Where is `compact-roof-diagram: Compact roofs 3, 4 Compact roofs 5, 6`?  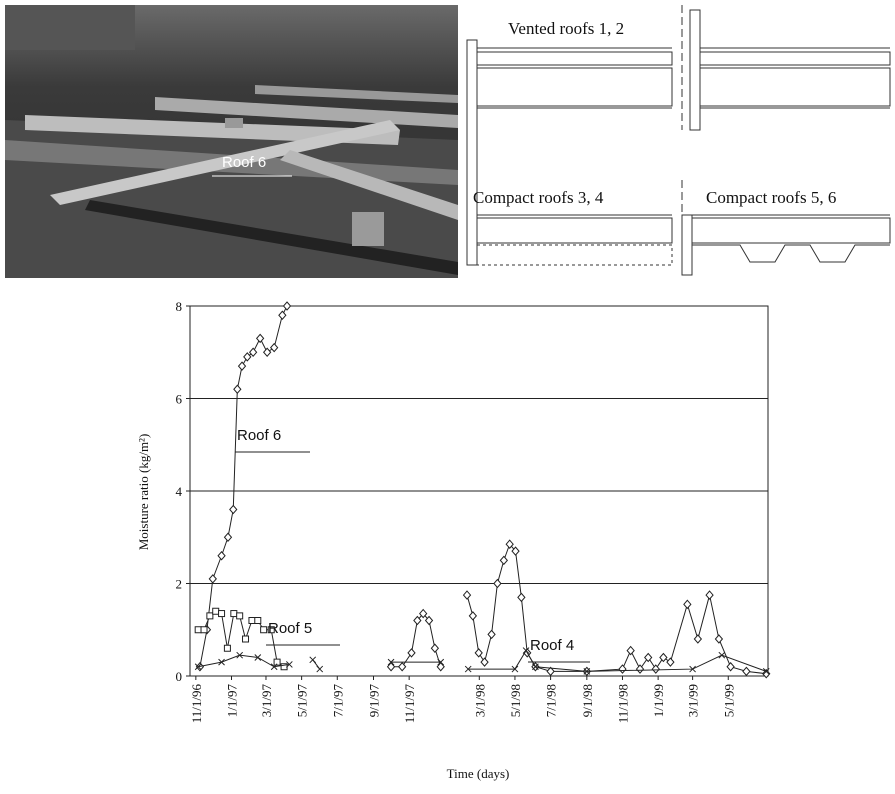
compact-roof-diagram: Compact roofs 3, 4 Compact roofs 5, 6 is located at coordinates (682, 228).